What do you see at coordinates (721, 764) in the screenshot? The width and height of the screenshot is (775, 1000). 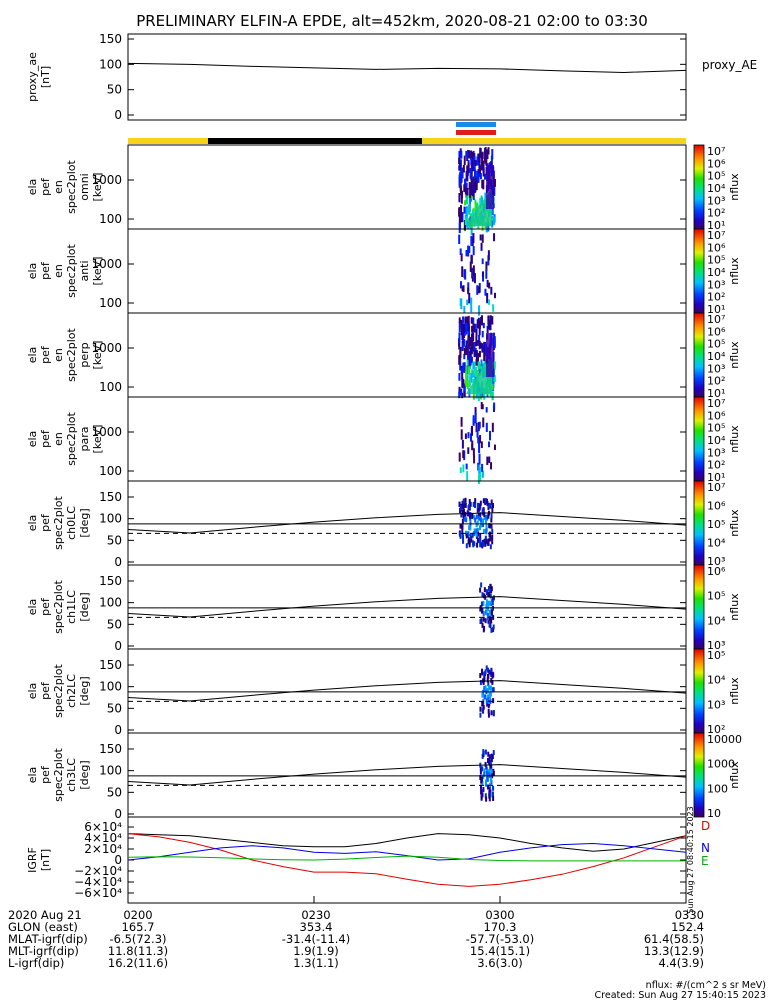 I see `colorbar-tick: 1000` at bounding box center [721, 764].